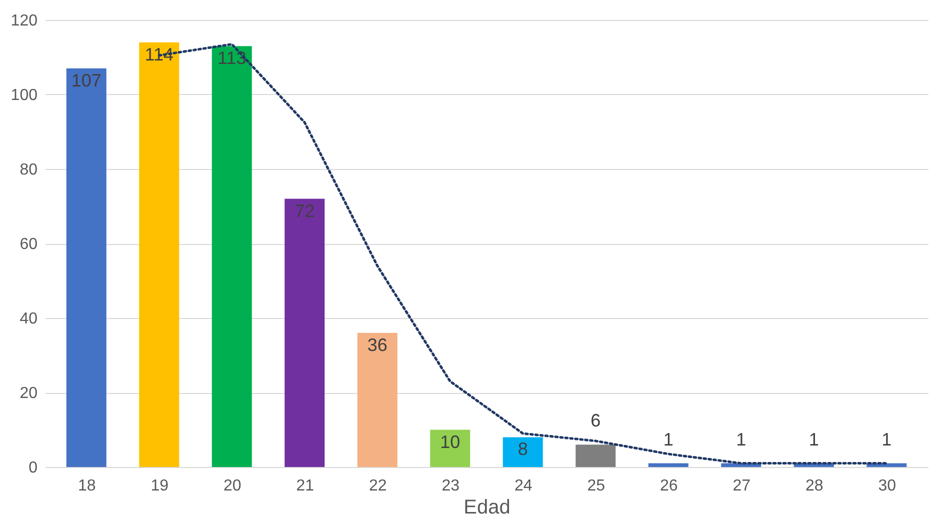  I want to click on x-tick-label: 28, so click(814, 486).